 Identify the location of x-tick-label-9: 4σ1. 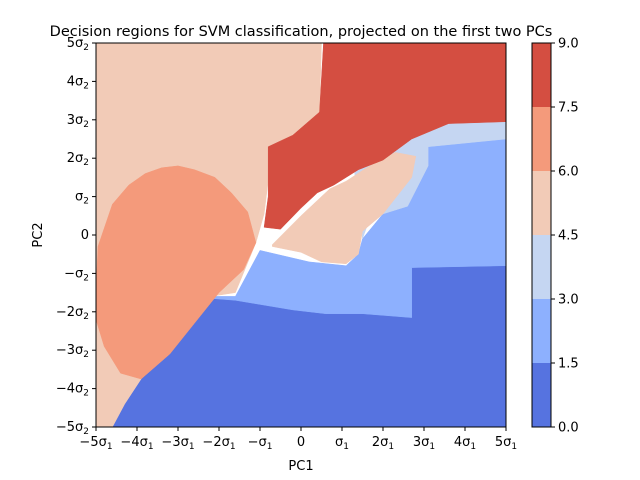
(465, 443).